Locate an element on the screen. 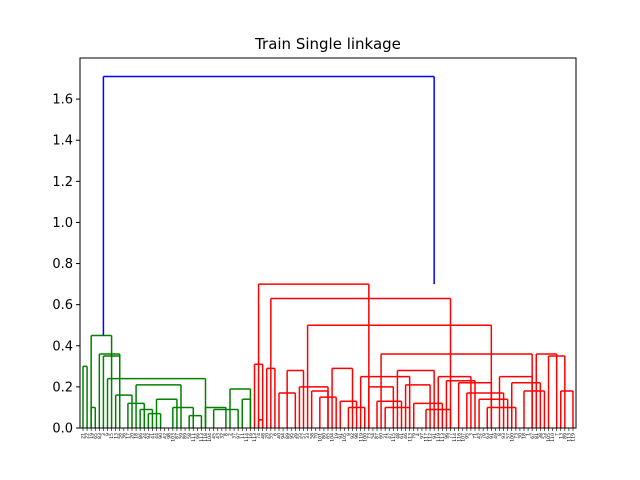 This screenshot has width=640, height=480. leaf-label: 90 is located at coordinates (161, 436).